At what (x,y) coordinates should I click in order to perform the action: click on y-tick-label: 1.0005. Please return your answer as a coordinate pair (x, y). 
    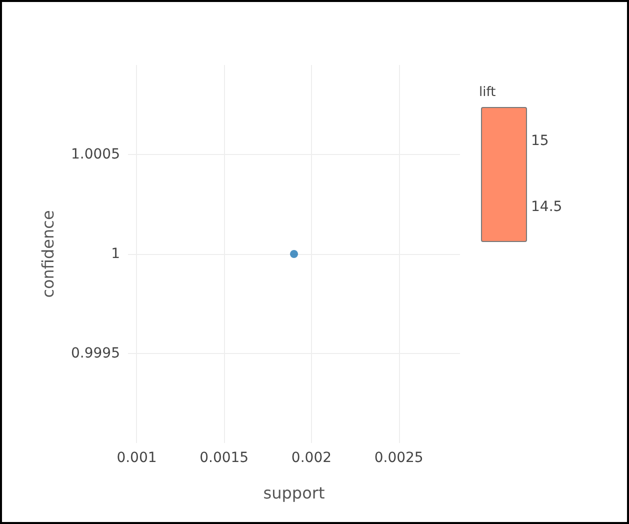
    Looking at the image, I should click on (95, 154).